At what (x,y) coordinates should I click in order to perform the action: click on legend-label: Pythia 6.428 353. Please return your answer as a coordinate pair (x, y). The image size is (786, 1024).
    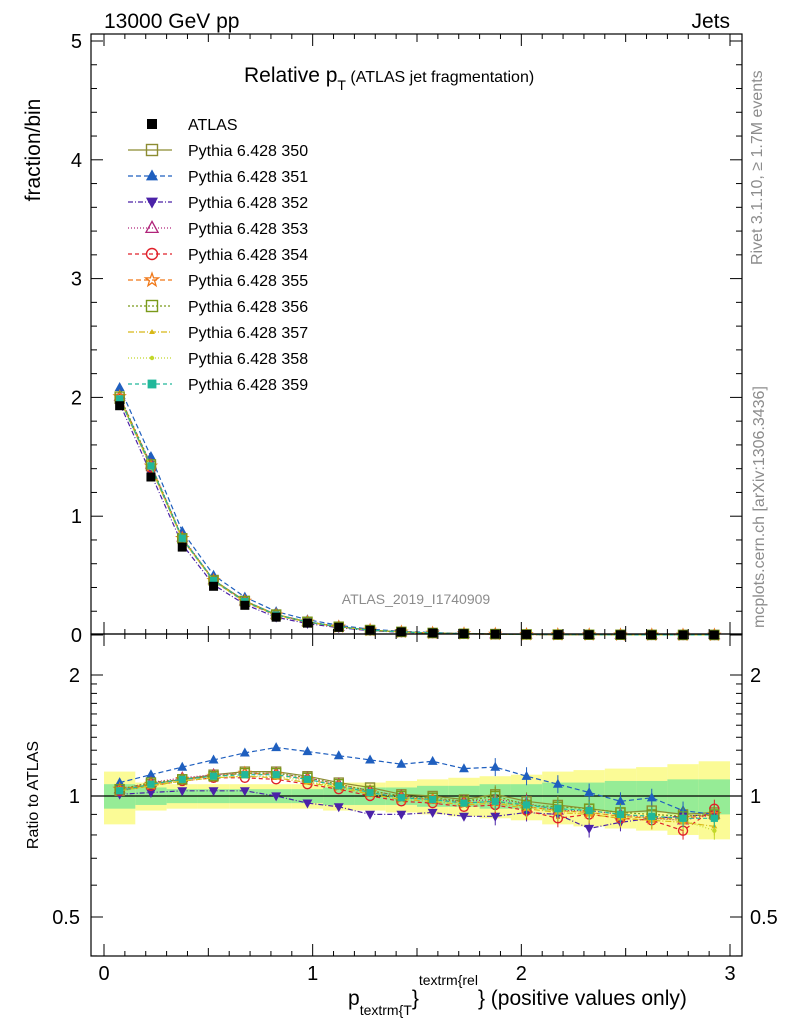
    Looking at the image, I should click on (248, 229).